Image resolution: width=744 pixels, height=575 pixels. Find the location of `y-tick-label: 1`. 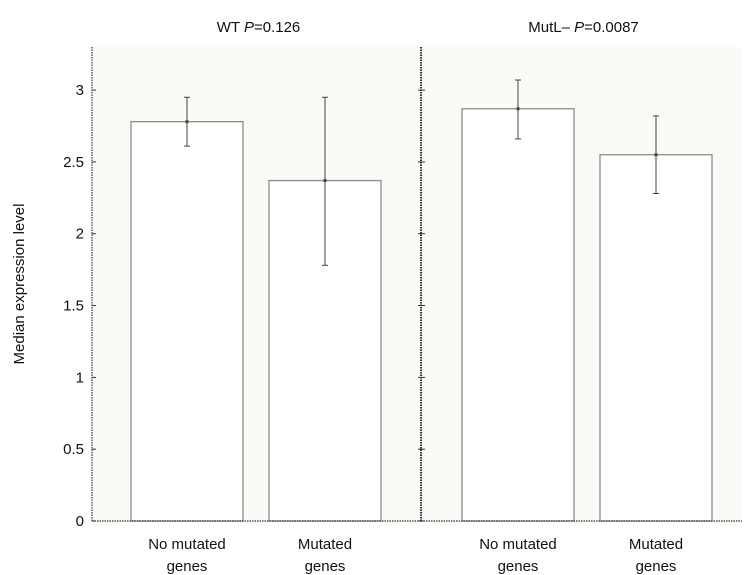

y-tick-label: 1 is located at coordinates (80, 377).